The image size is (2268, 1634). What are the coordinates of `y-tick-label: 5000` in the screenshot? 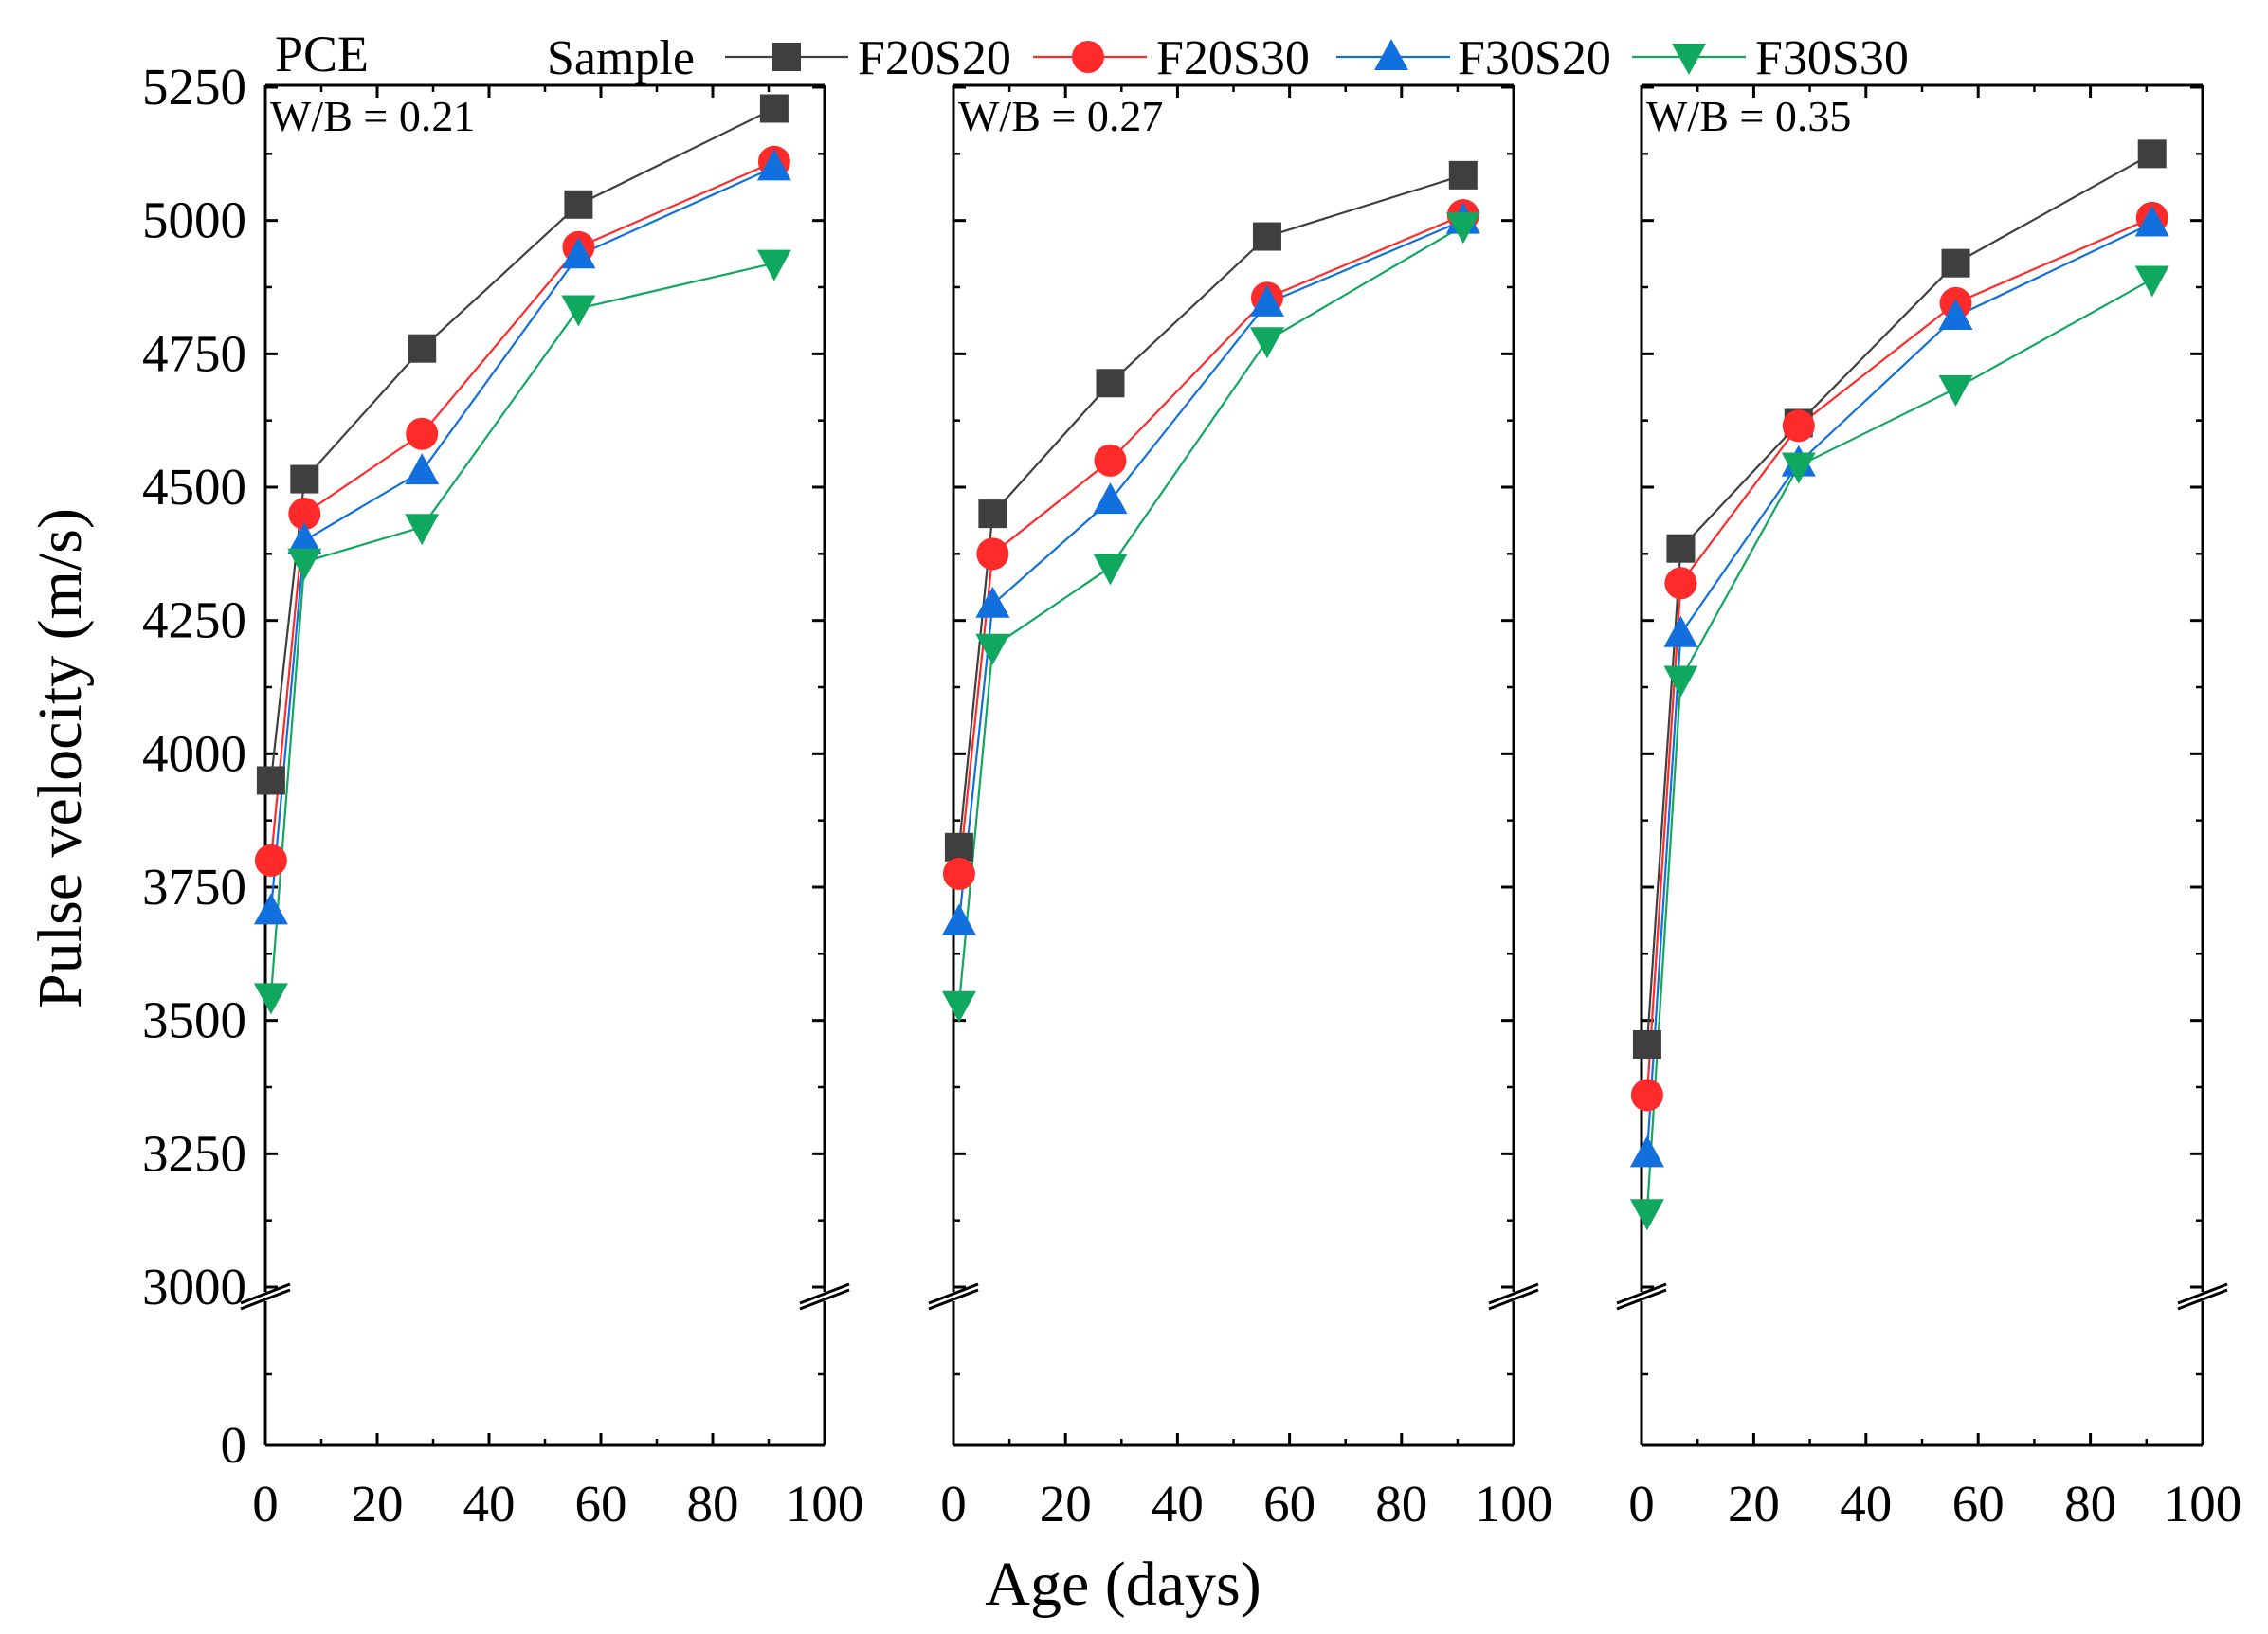 It's located at (194, 220).